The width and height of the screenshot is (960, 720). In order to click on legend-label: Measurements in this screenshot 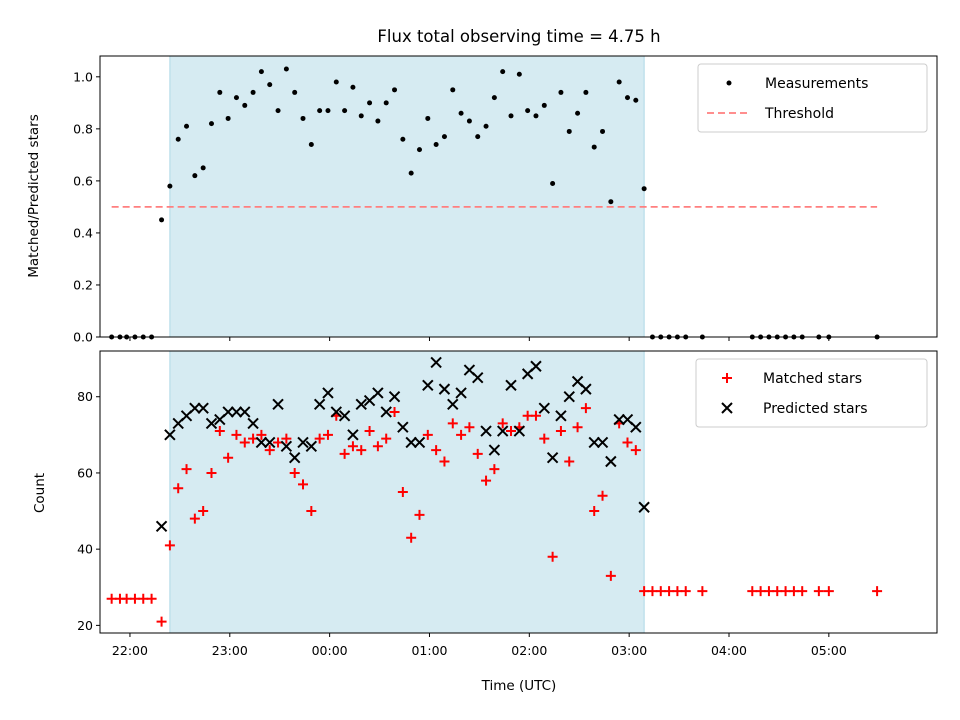, I will do `click(816, 84)`.